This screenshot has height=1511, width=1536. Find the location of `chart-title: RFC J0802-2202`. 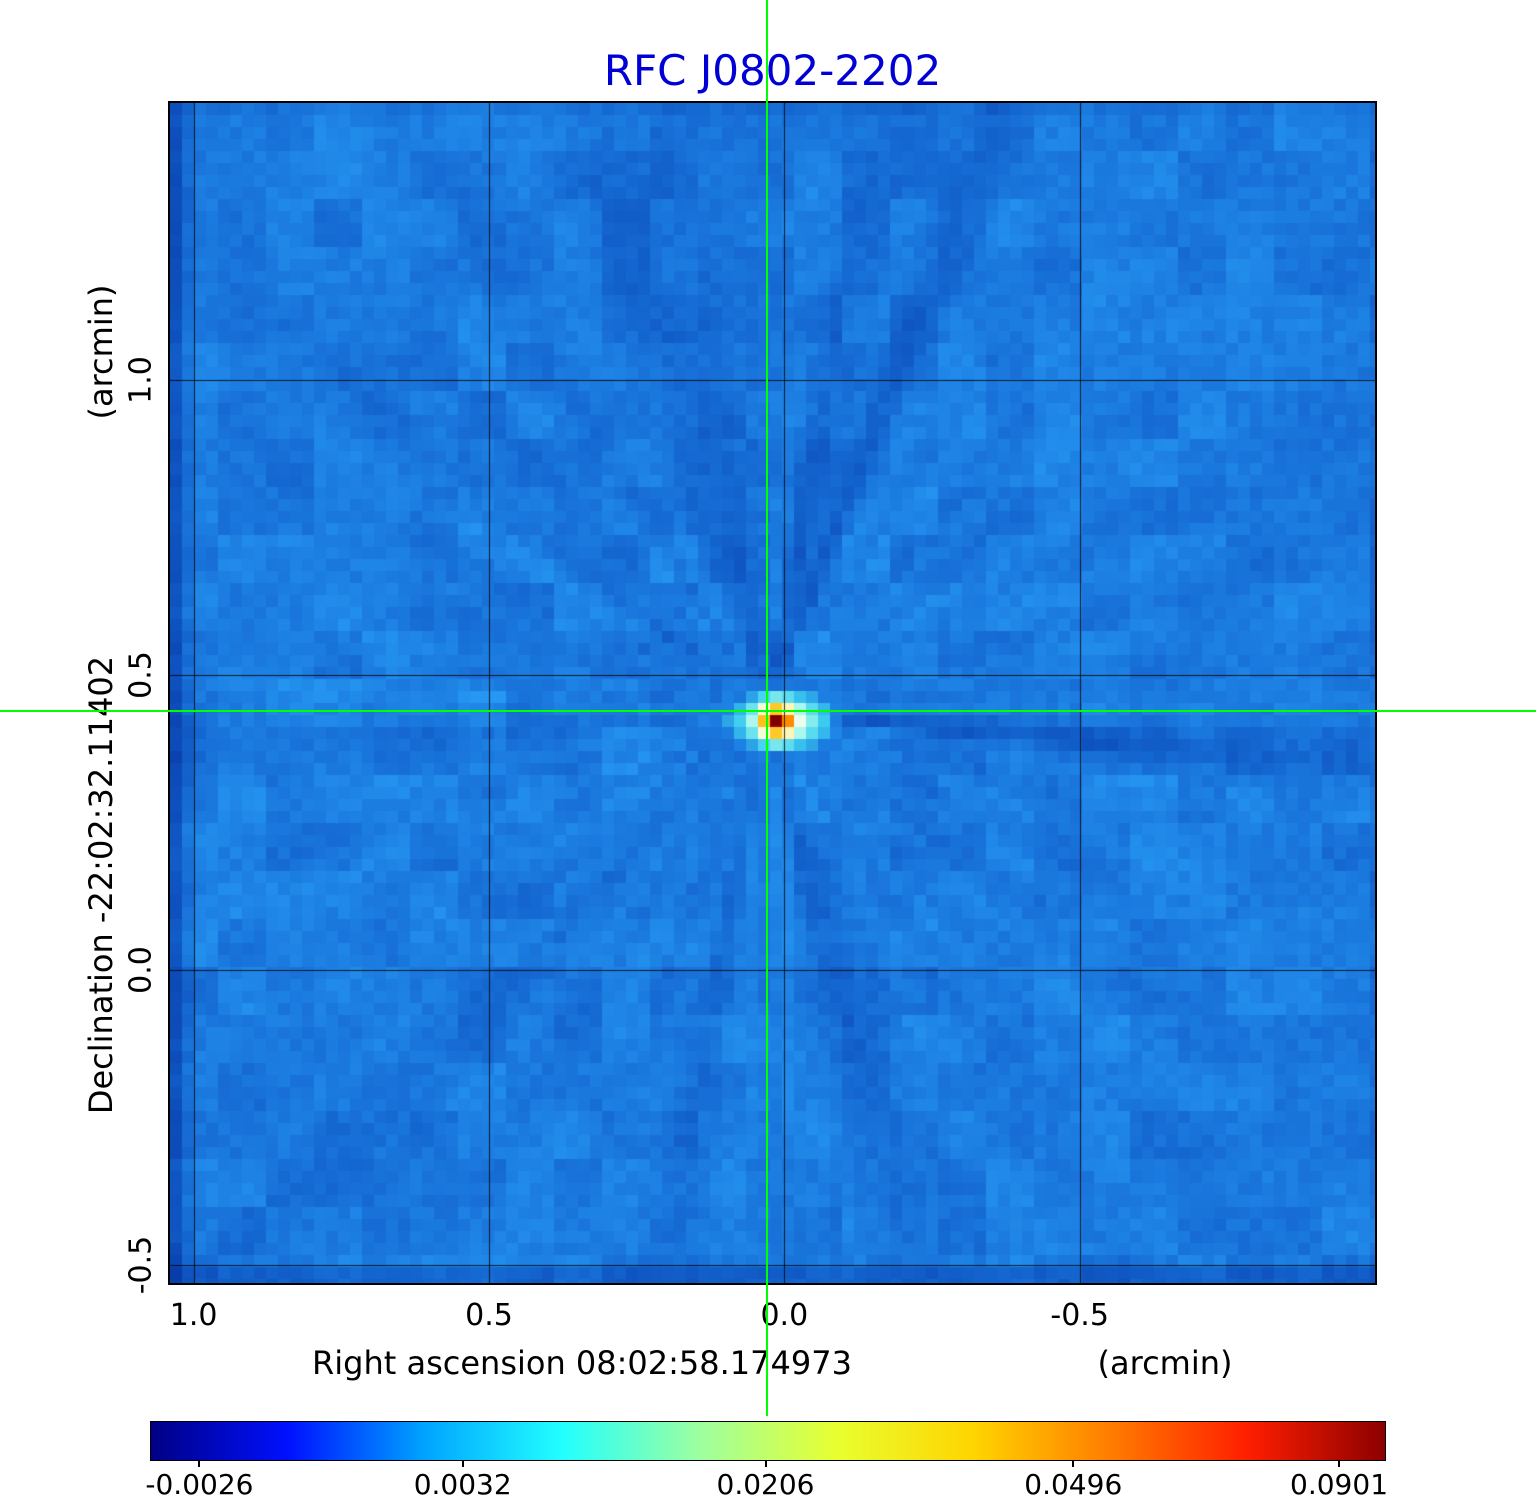

chart-title: RFC J0802-2202 is located at coordinates (772, 70).